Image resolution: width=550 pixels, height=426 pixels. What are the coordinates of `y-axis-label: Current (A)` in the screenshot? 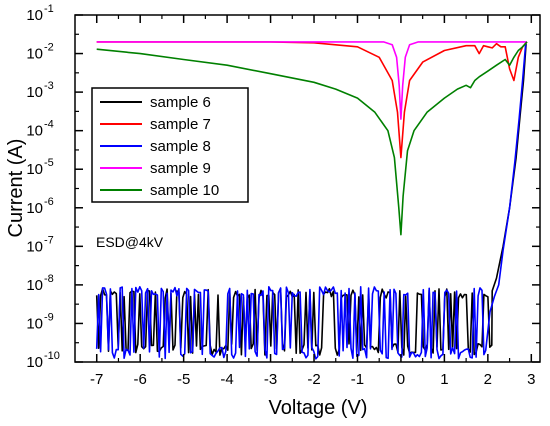 It's located at (16, 188).